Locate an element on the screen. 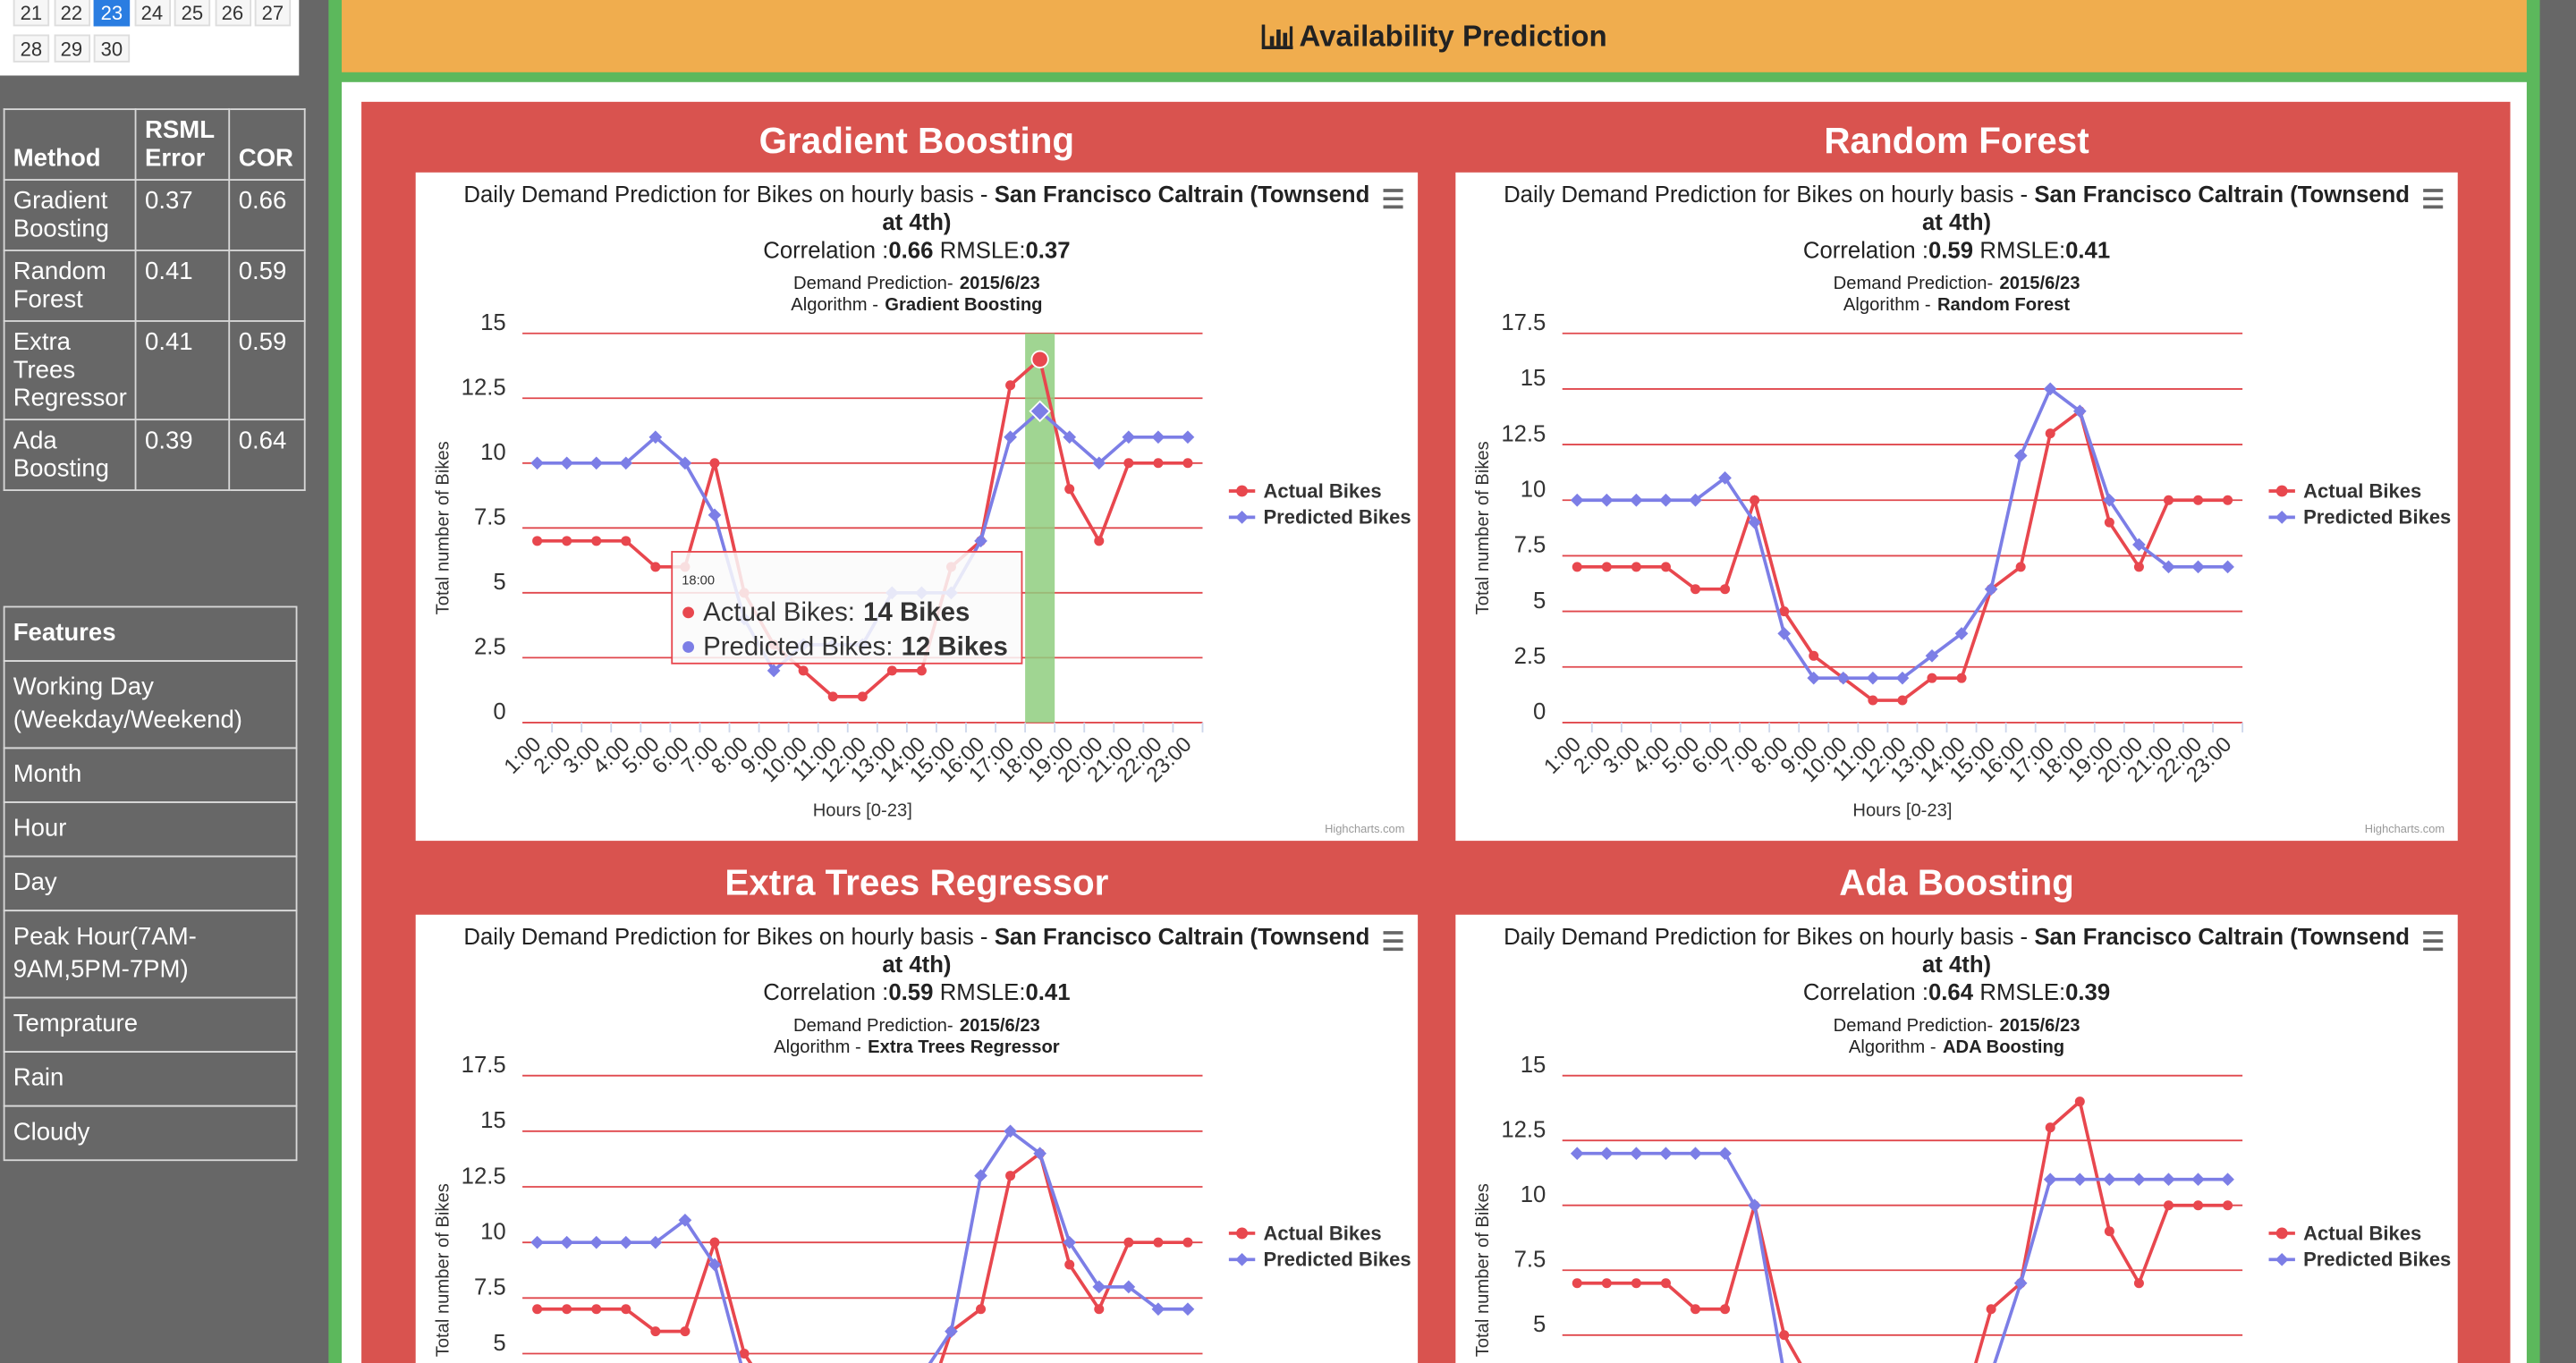  credits: Highcharts.com is located at coordinates (1364, 828).